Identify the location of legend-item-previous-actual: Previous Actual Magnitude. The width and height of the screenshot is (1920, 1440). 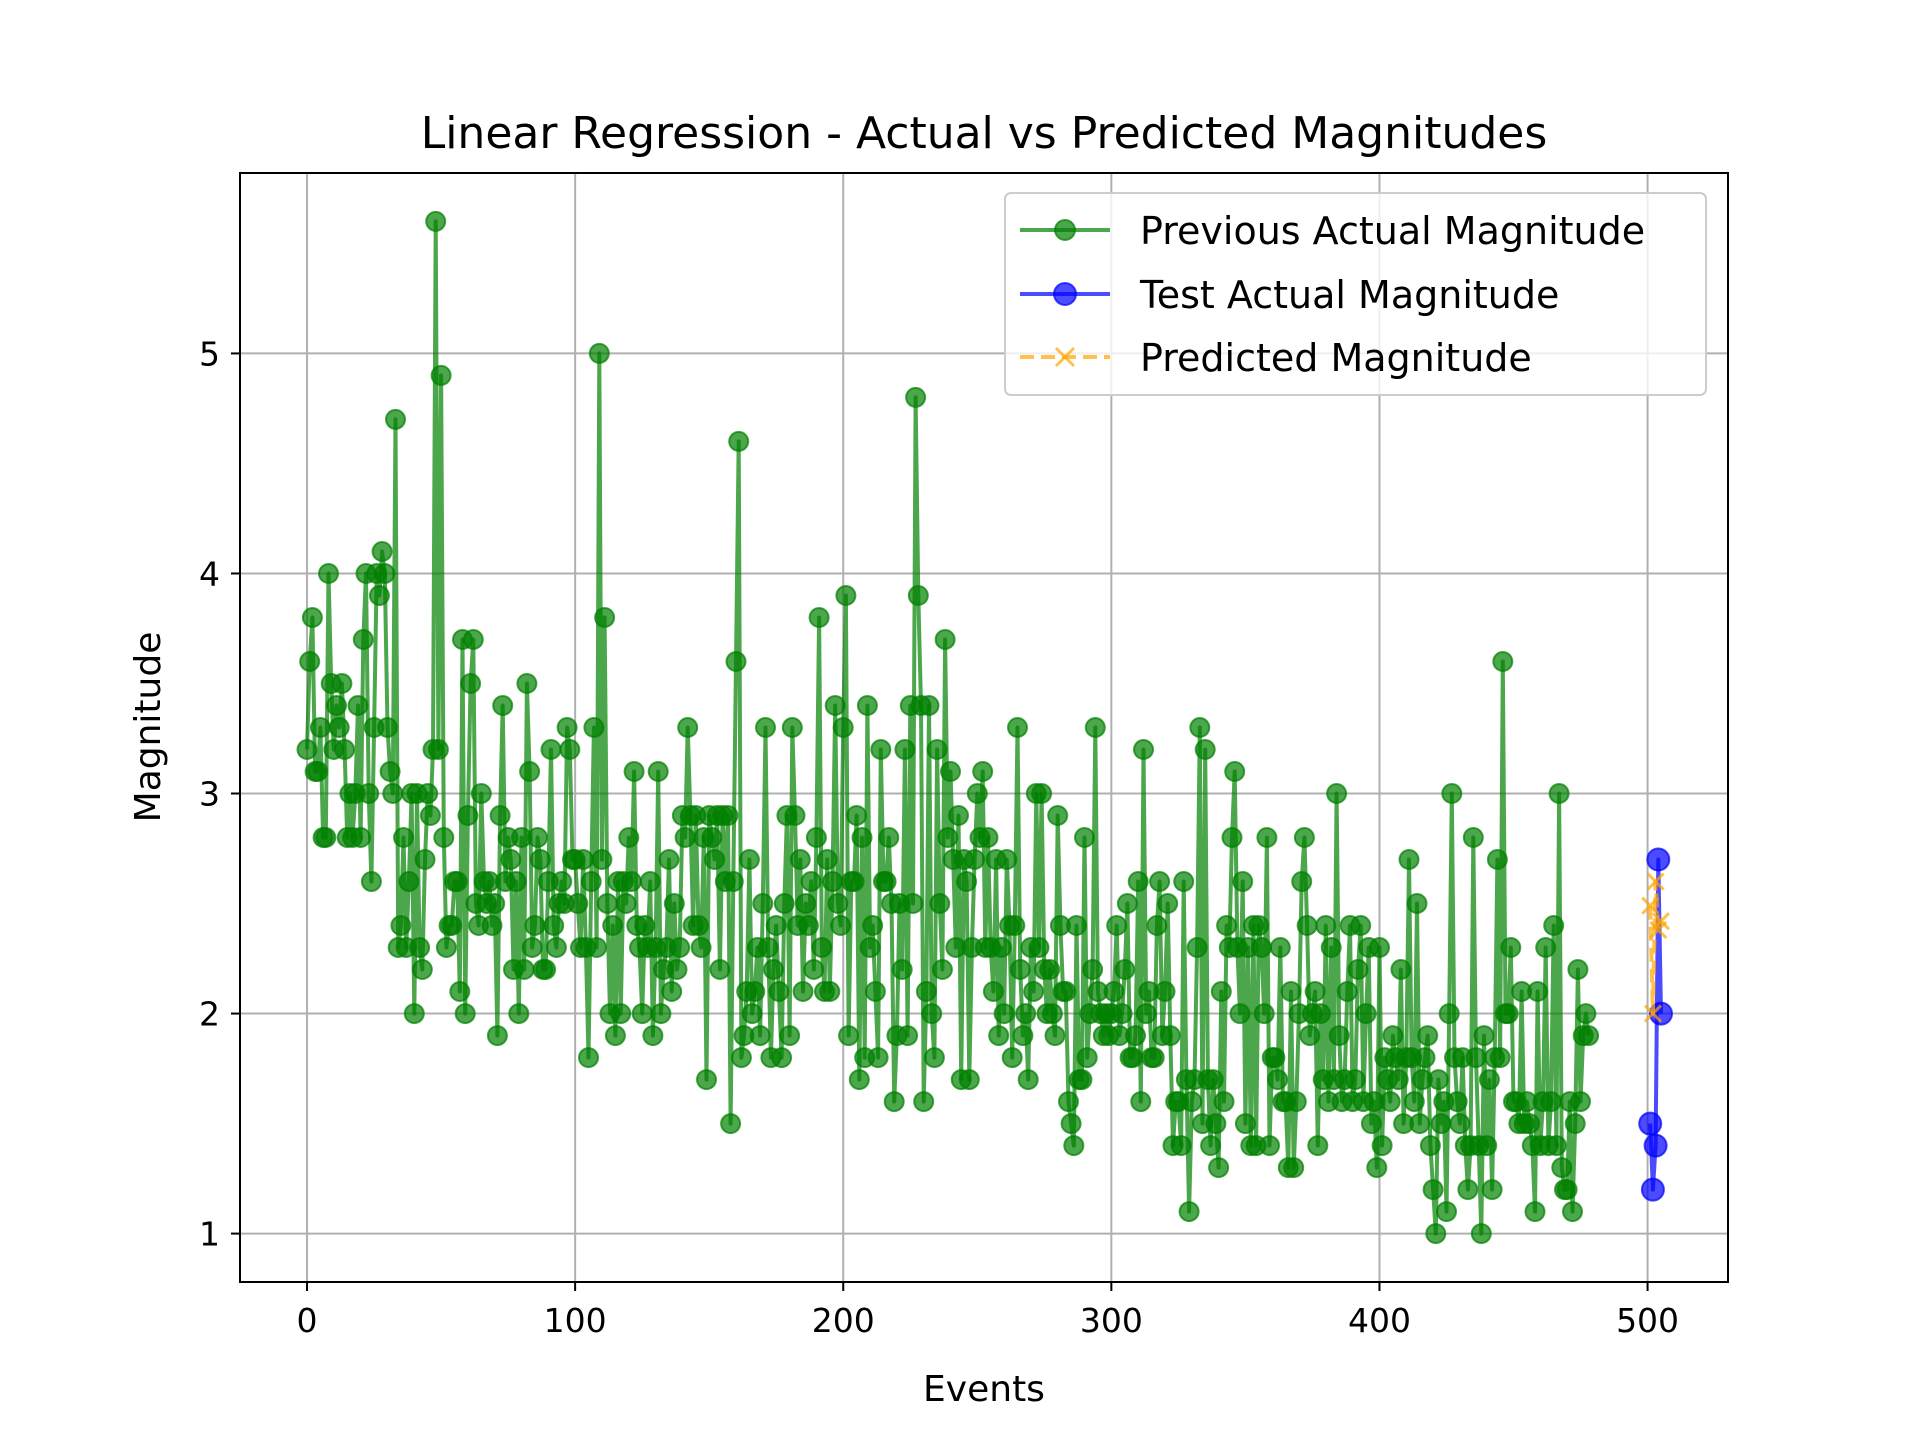
(1332, 231).